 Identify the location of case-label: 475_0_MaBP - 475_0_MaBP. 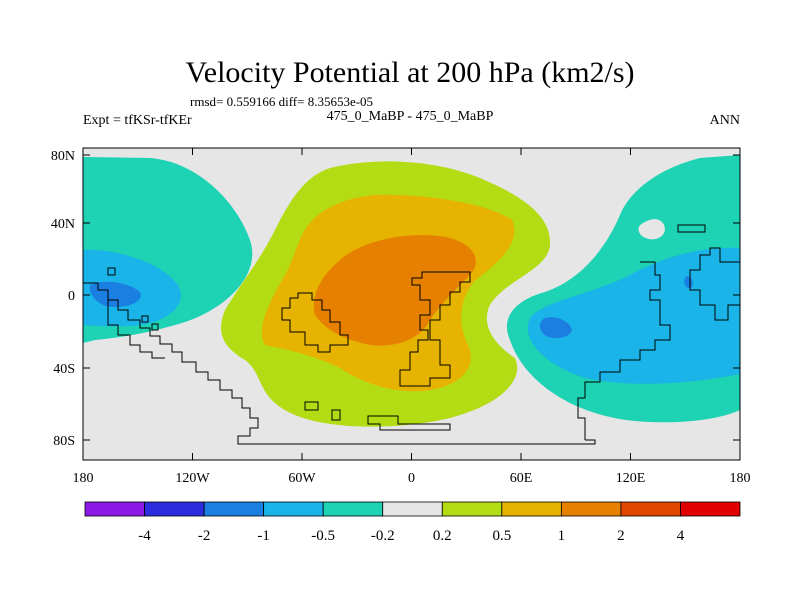
(410, 116).